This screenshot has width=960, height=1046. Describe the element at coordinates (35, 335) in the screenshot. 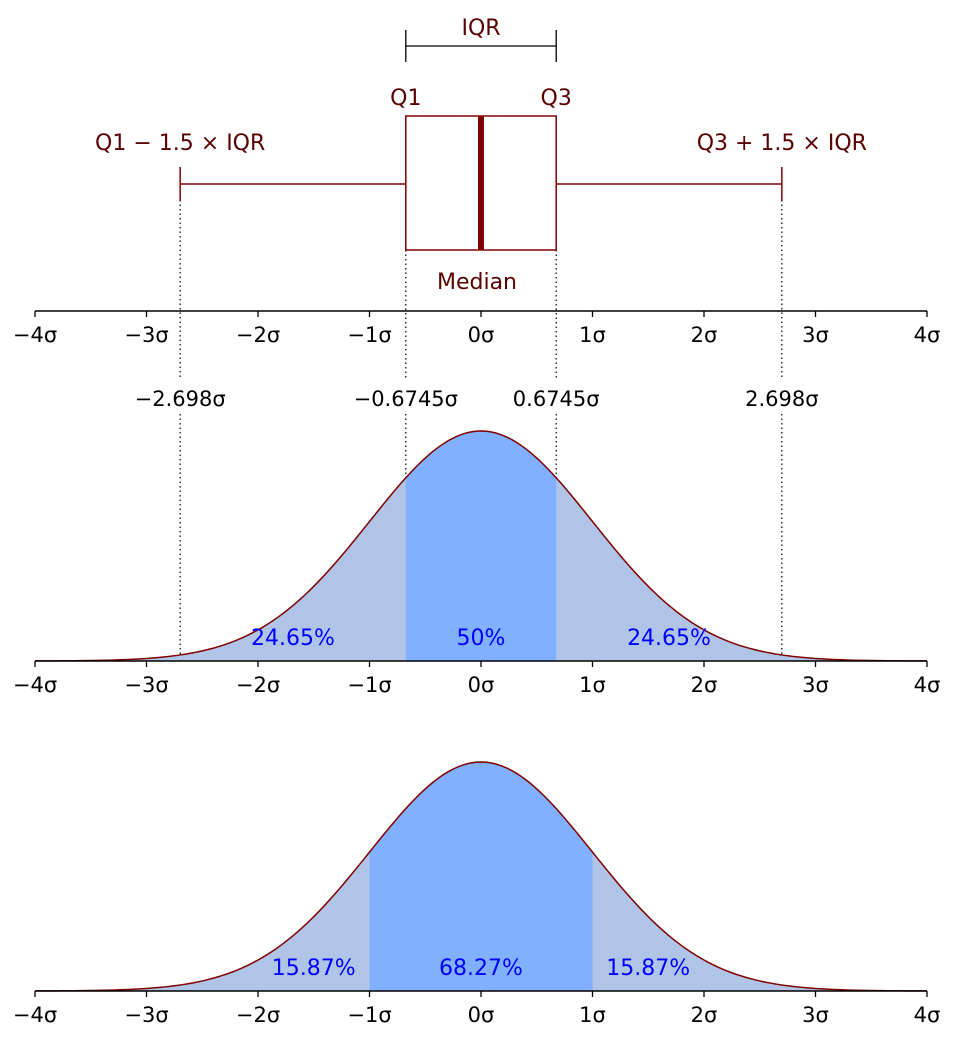

I see `box-axis-tick-label: −4σ` at that location.